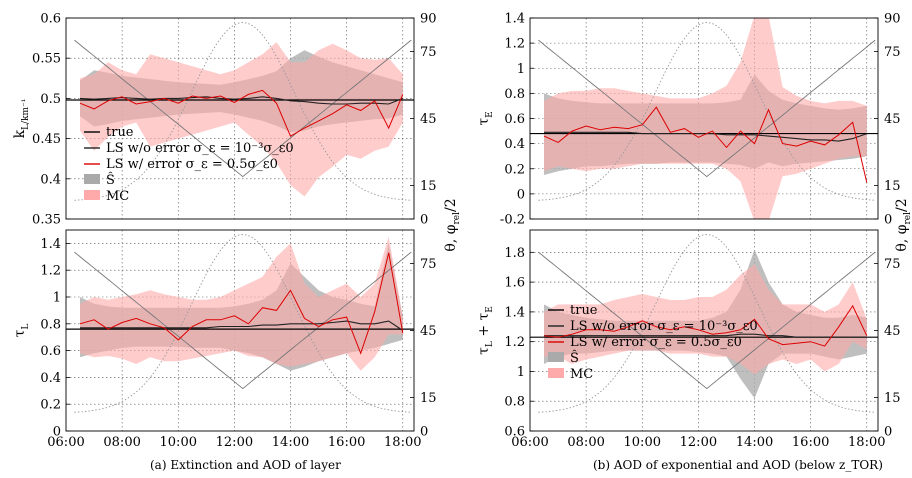 The width and height of the screenshot is (912, 478). What do you see at coordinates (46, 220) in the screenshot?
I see `y-tick-label: 0.35` at bounding box center [46, 220].